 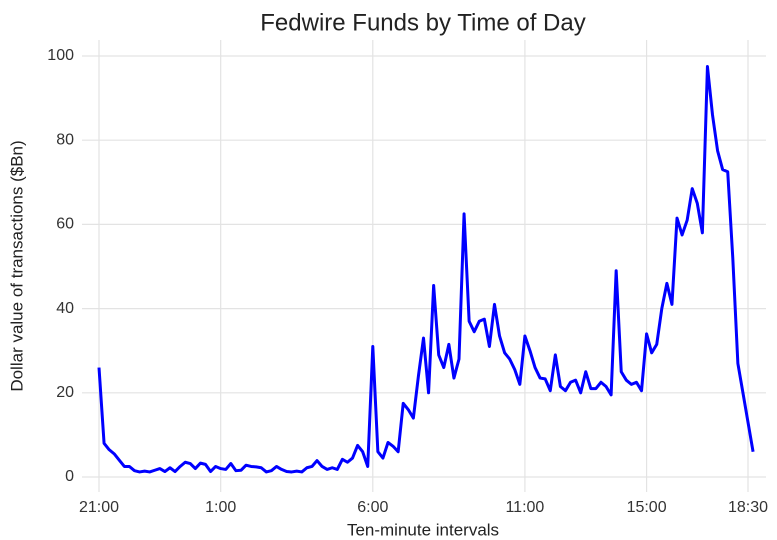 What do you see at coordinates (65, 308) in the screenshot?
I see `y-tick-label: 40` at bounding box center [65, 308].